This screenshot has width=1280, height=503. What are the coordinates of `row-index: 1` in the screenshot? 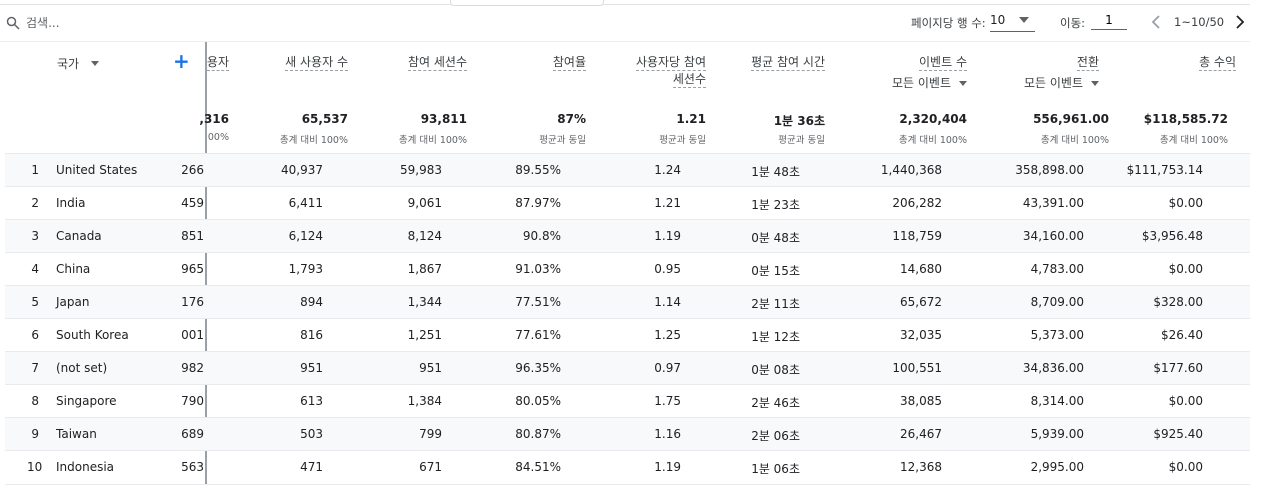 It's located at (35, 170).